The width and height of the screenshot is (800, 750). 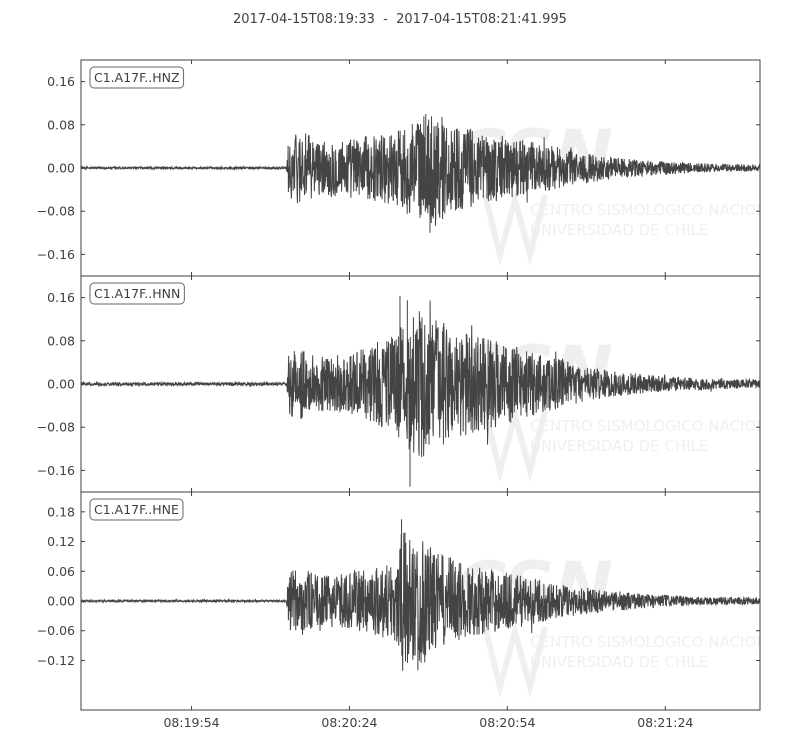 I want to click on y-tick-label: 0.12, so click(x=61, y=541).